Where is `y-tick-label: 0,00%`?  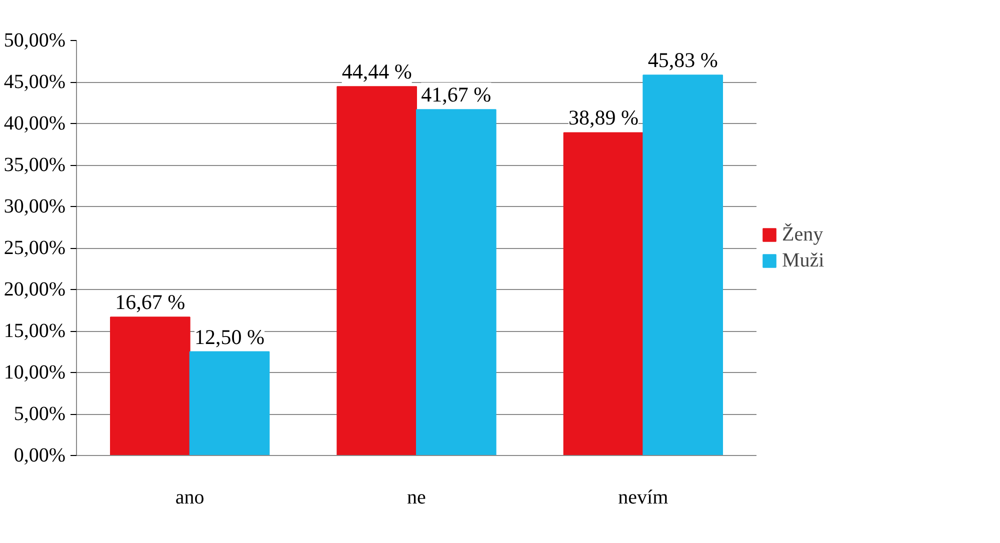 y-tick-label: 0,00% is located at coordinates (40, 455).